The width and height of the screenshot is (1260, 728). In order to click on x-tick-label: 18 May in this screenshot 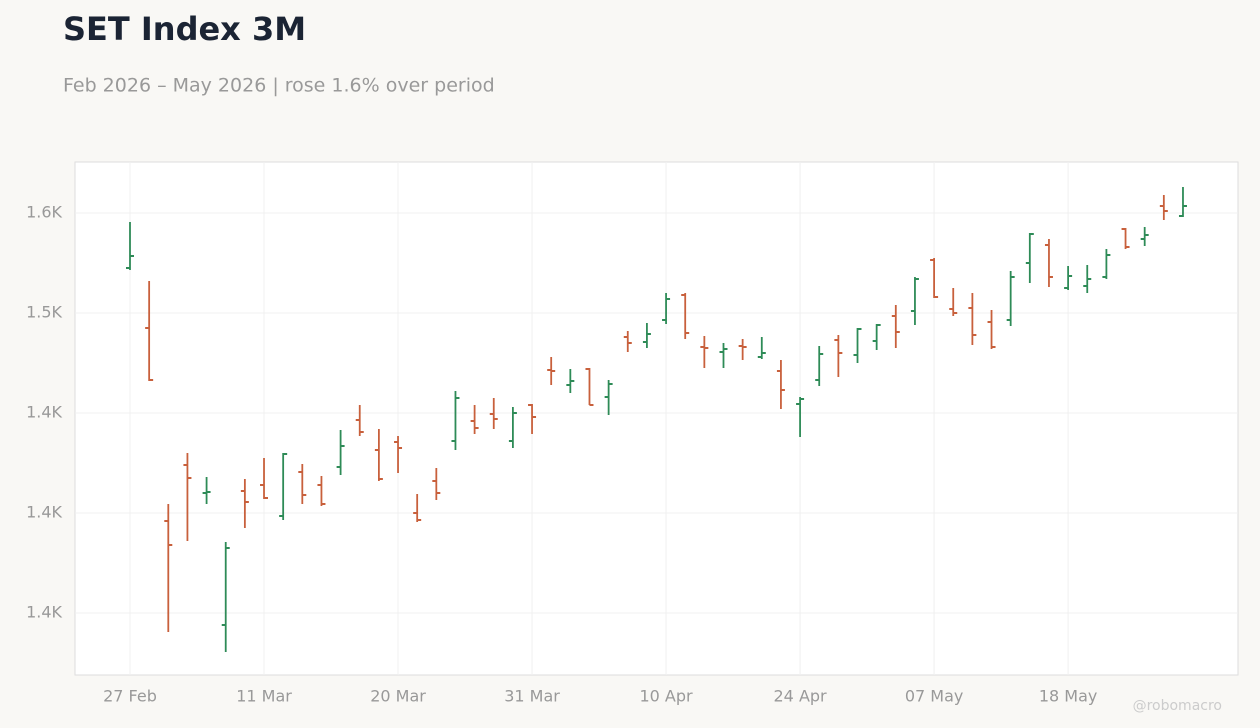, I will do `click(1068, 696)`.